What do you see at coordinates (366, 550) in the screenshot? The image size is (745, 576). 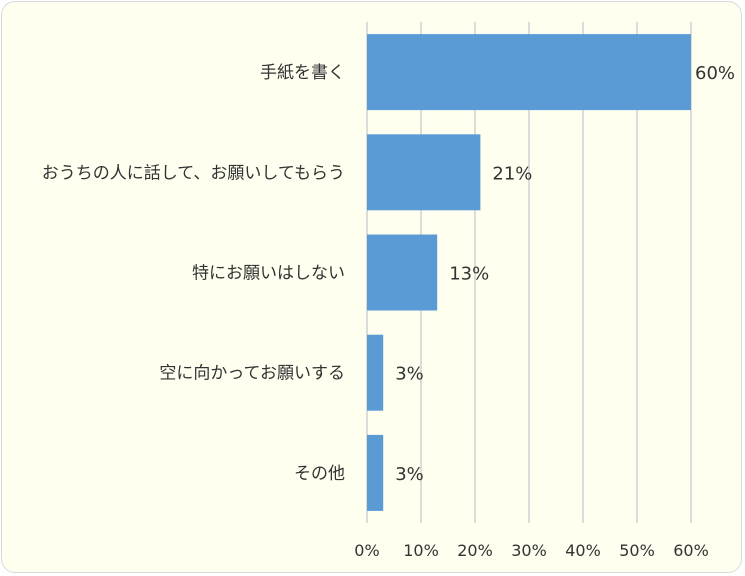 I see `x-tick-label: 0%` at bounding box center [366, 550].